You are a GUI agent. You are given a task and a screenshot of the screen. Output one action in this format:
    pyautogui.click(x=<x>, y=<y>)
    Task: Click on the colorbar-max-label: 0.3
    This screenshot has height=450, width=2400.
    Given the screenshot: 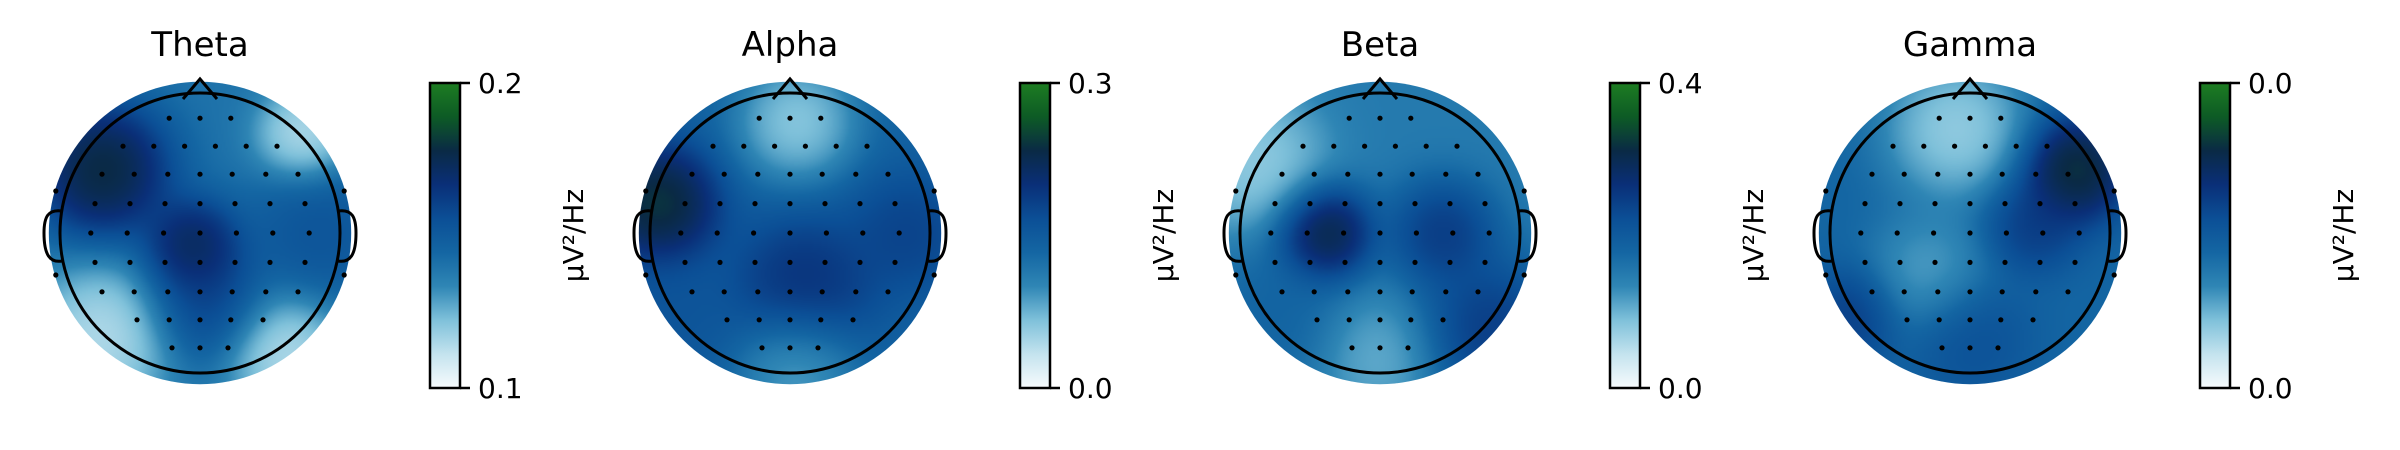 What is the action you would take?
    pyautogui.click(x=1090, y=83)
    